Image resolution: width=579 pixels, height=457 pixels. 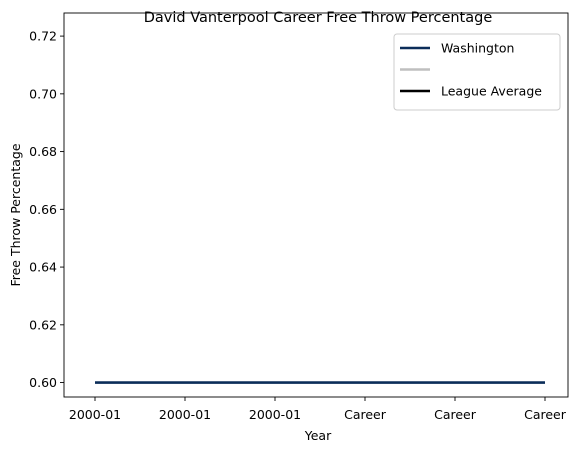 I want to click on legend-box, so click(x=477, y=72).